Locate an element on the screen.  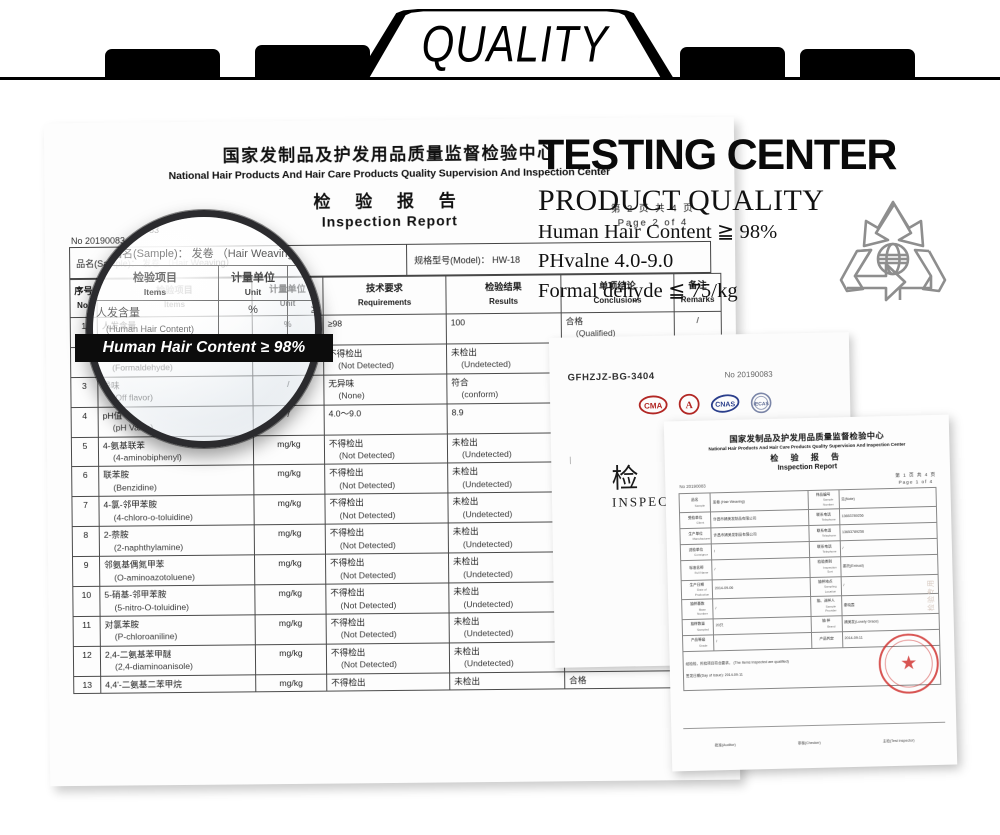
certificate-side-mark: | is located at coordinates (570, 460).